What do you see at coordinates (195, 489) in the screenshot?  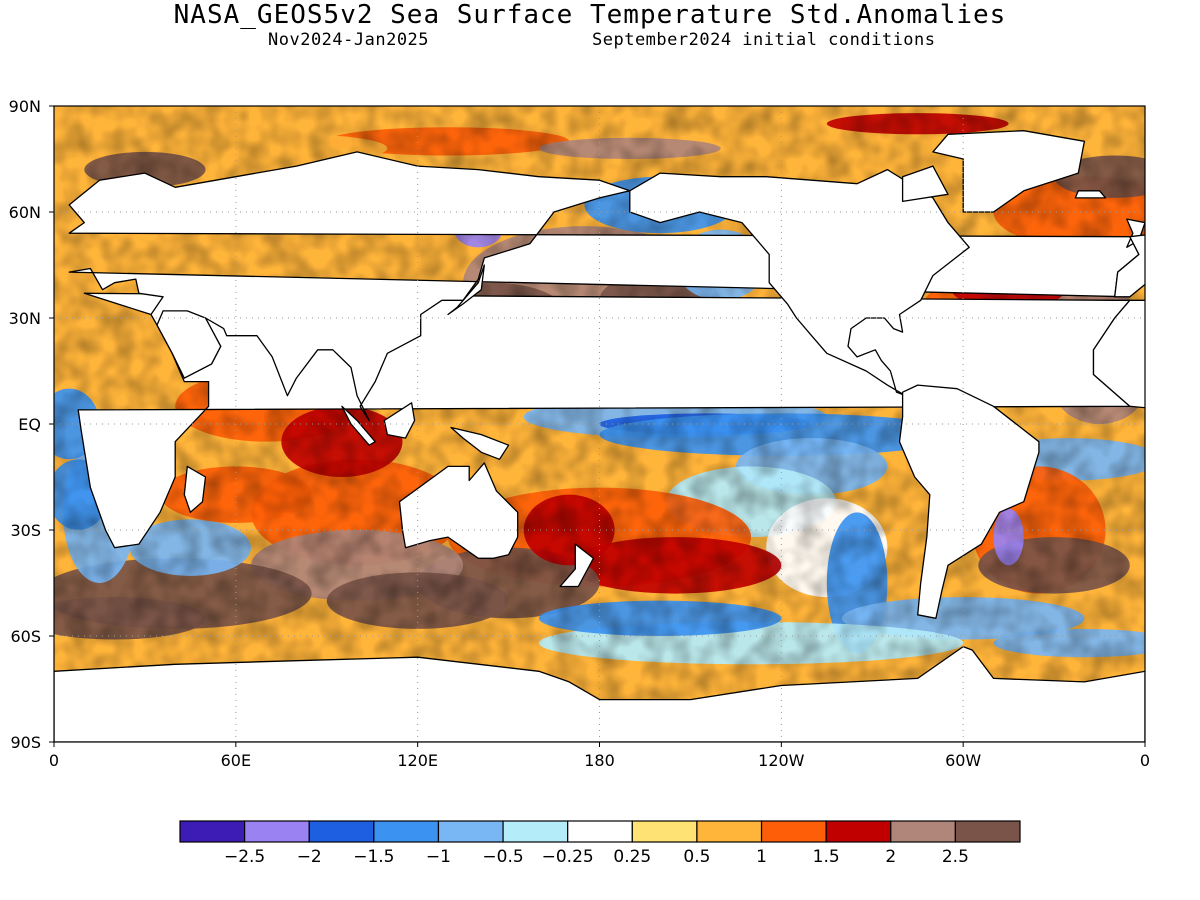 I see `landmass-madagascar` at bounding box center [195, 489].